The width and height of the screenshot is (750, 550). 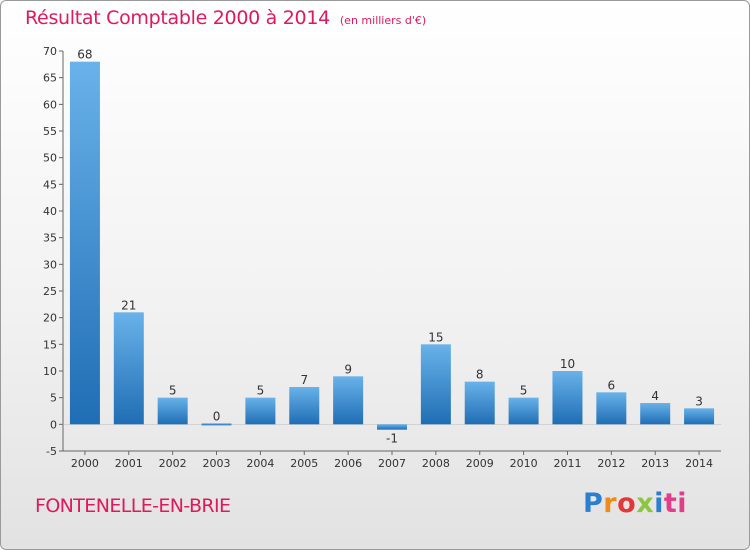 What do you see at coordinates (50, 51) in the screenshot?
I see `y-tick-label: 70` at bounding box center [50, 51].